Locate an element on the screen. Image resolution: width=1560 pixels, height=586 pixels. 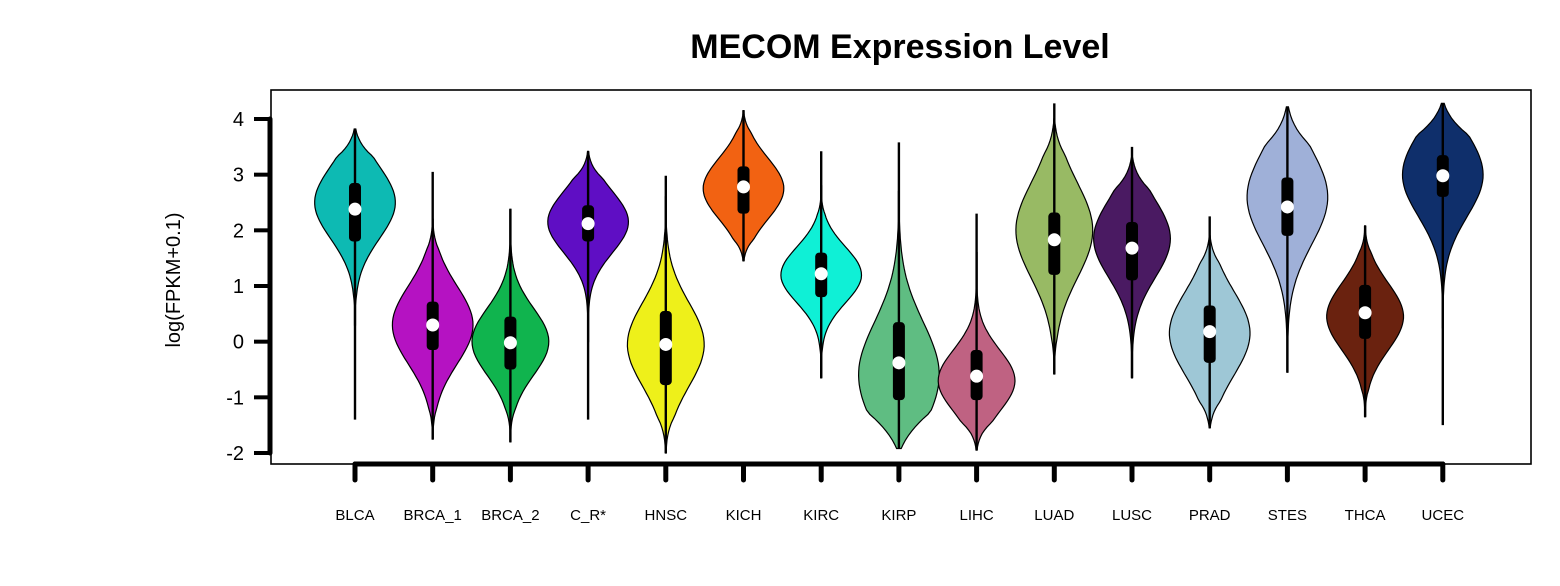
x-tick-label: BRCA_1 is located at coordinates (433, 515).